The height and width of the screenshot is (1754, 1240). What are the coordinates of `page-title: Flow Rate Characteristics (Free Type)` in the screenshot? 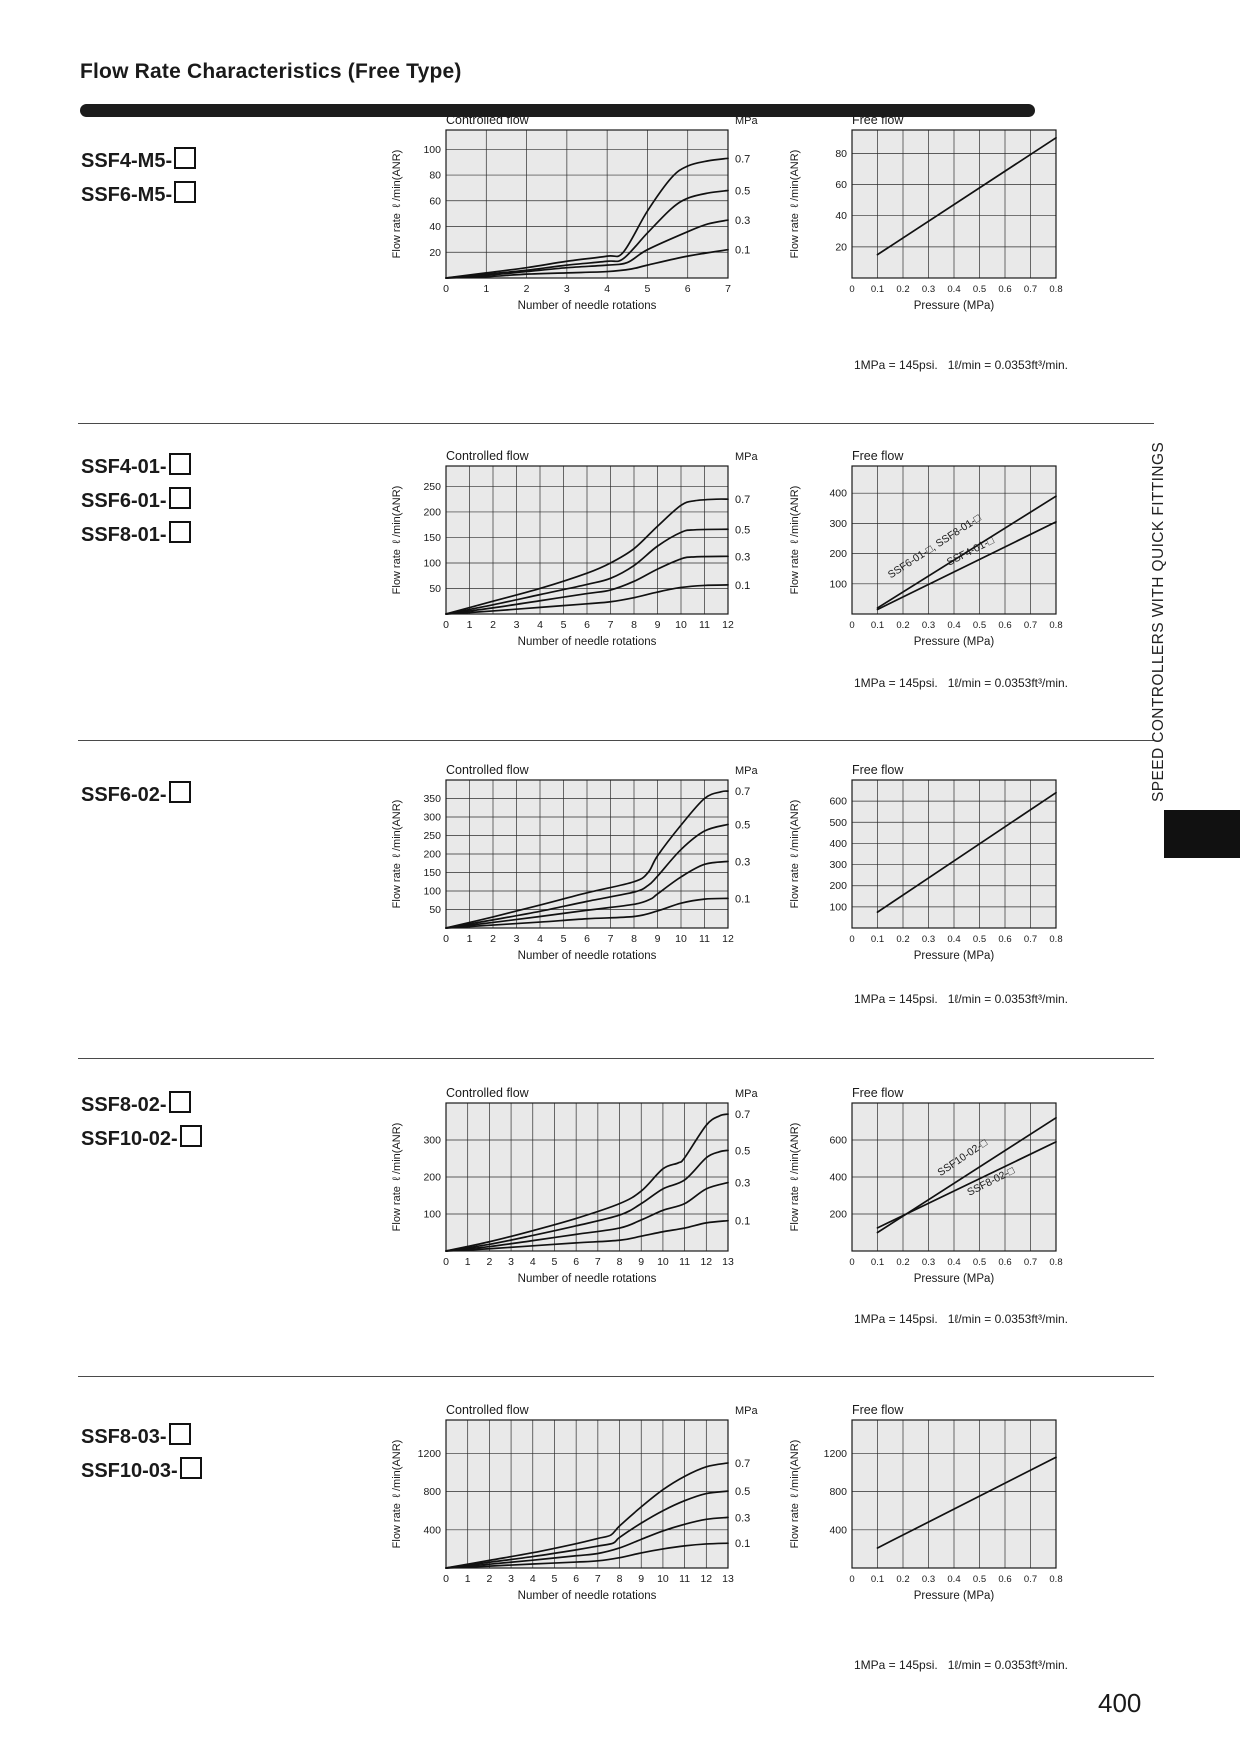 It's located at (271, 71).